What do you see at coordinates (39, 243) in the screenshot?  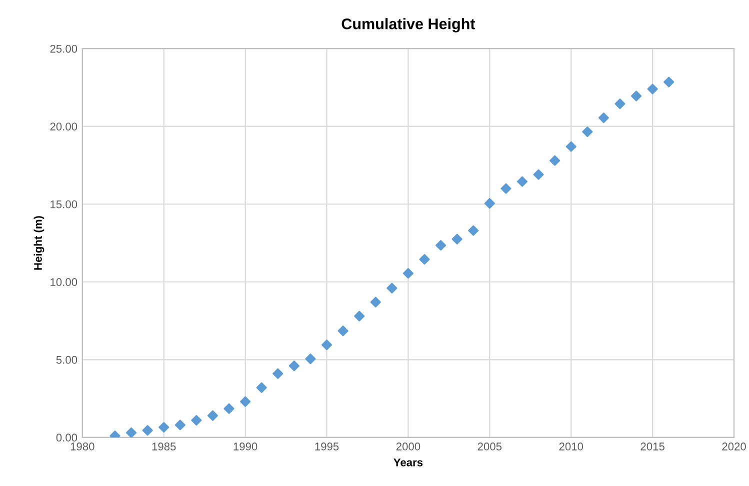 I see `y-axis-title: Height (m)` at bounding box center [39, 243].